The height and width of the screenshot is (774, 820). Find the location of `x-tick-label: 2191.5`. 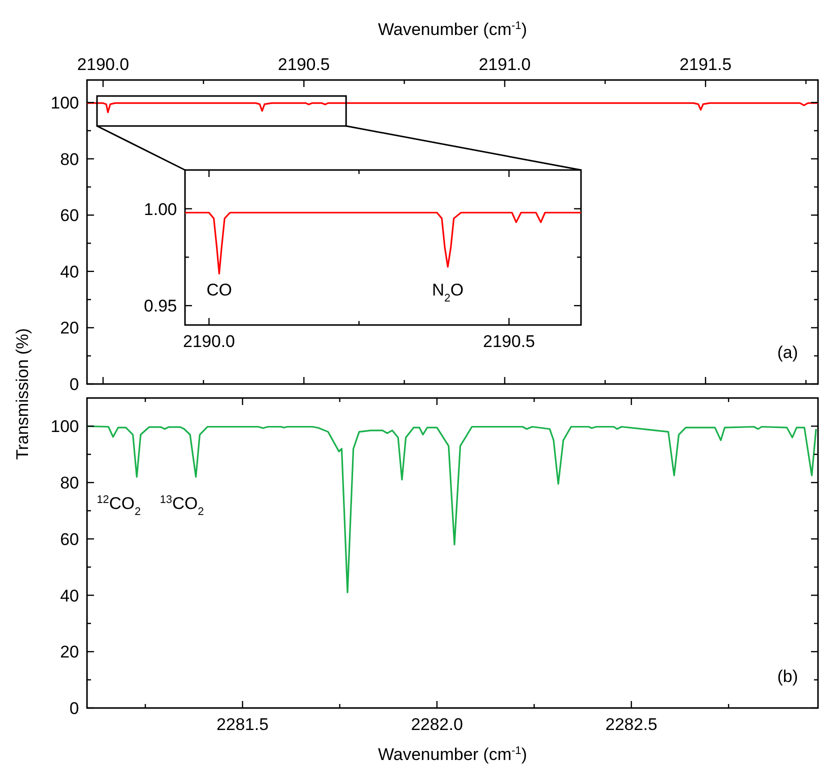

x-tick-label: 2191.5 is located at coordinates (706, 64).